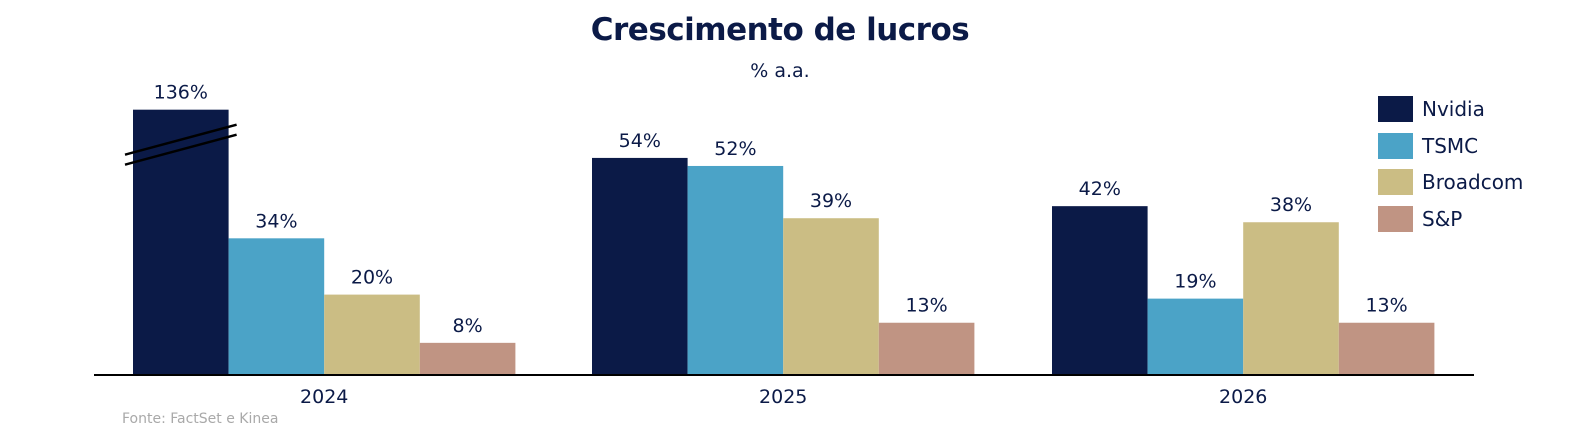  I want to click on x-tick-label: 2026, so click(1243, 397).